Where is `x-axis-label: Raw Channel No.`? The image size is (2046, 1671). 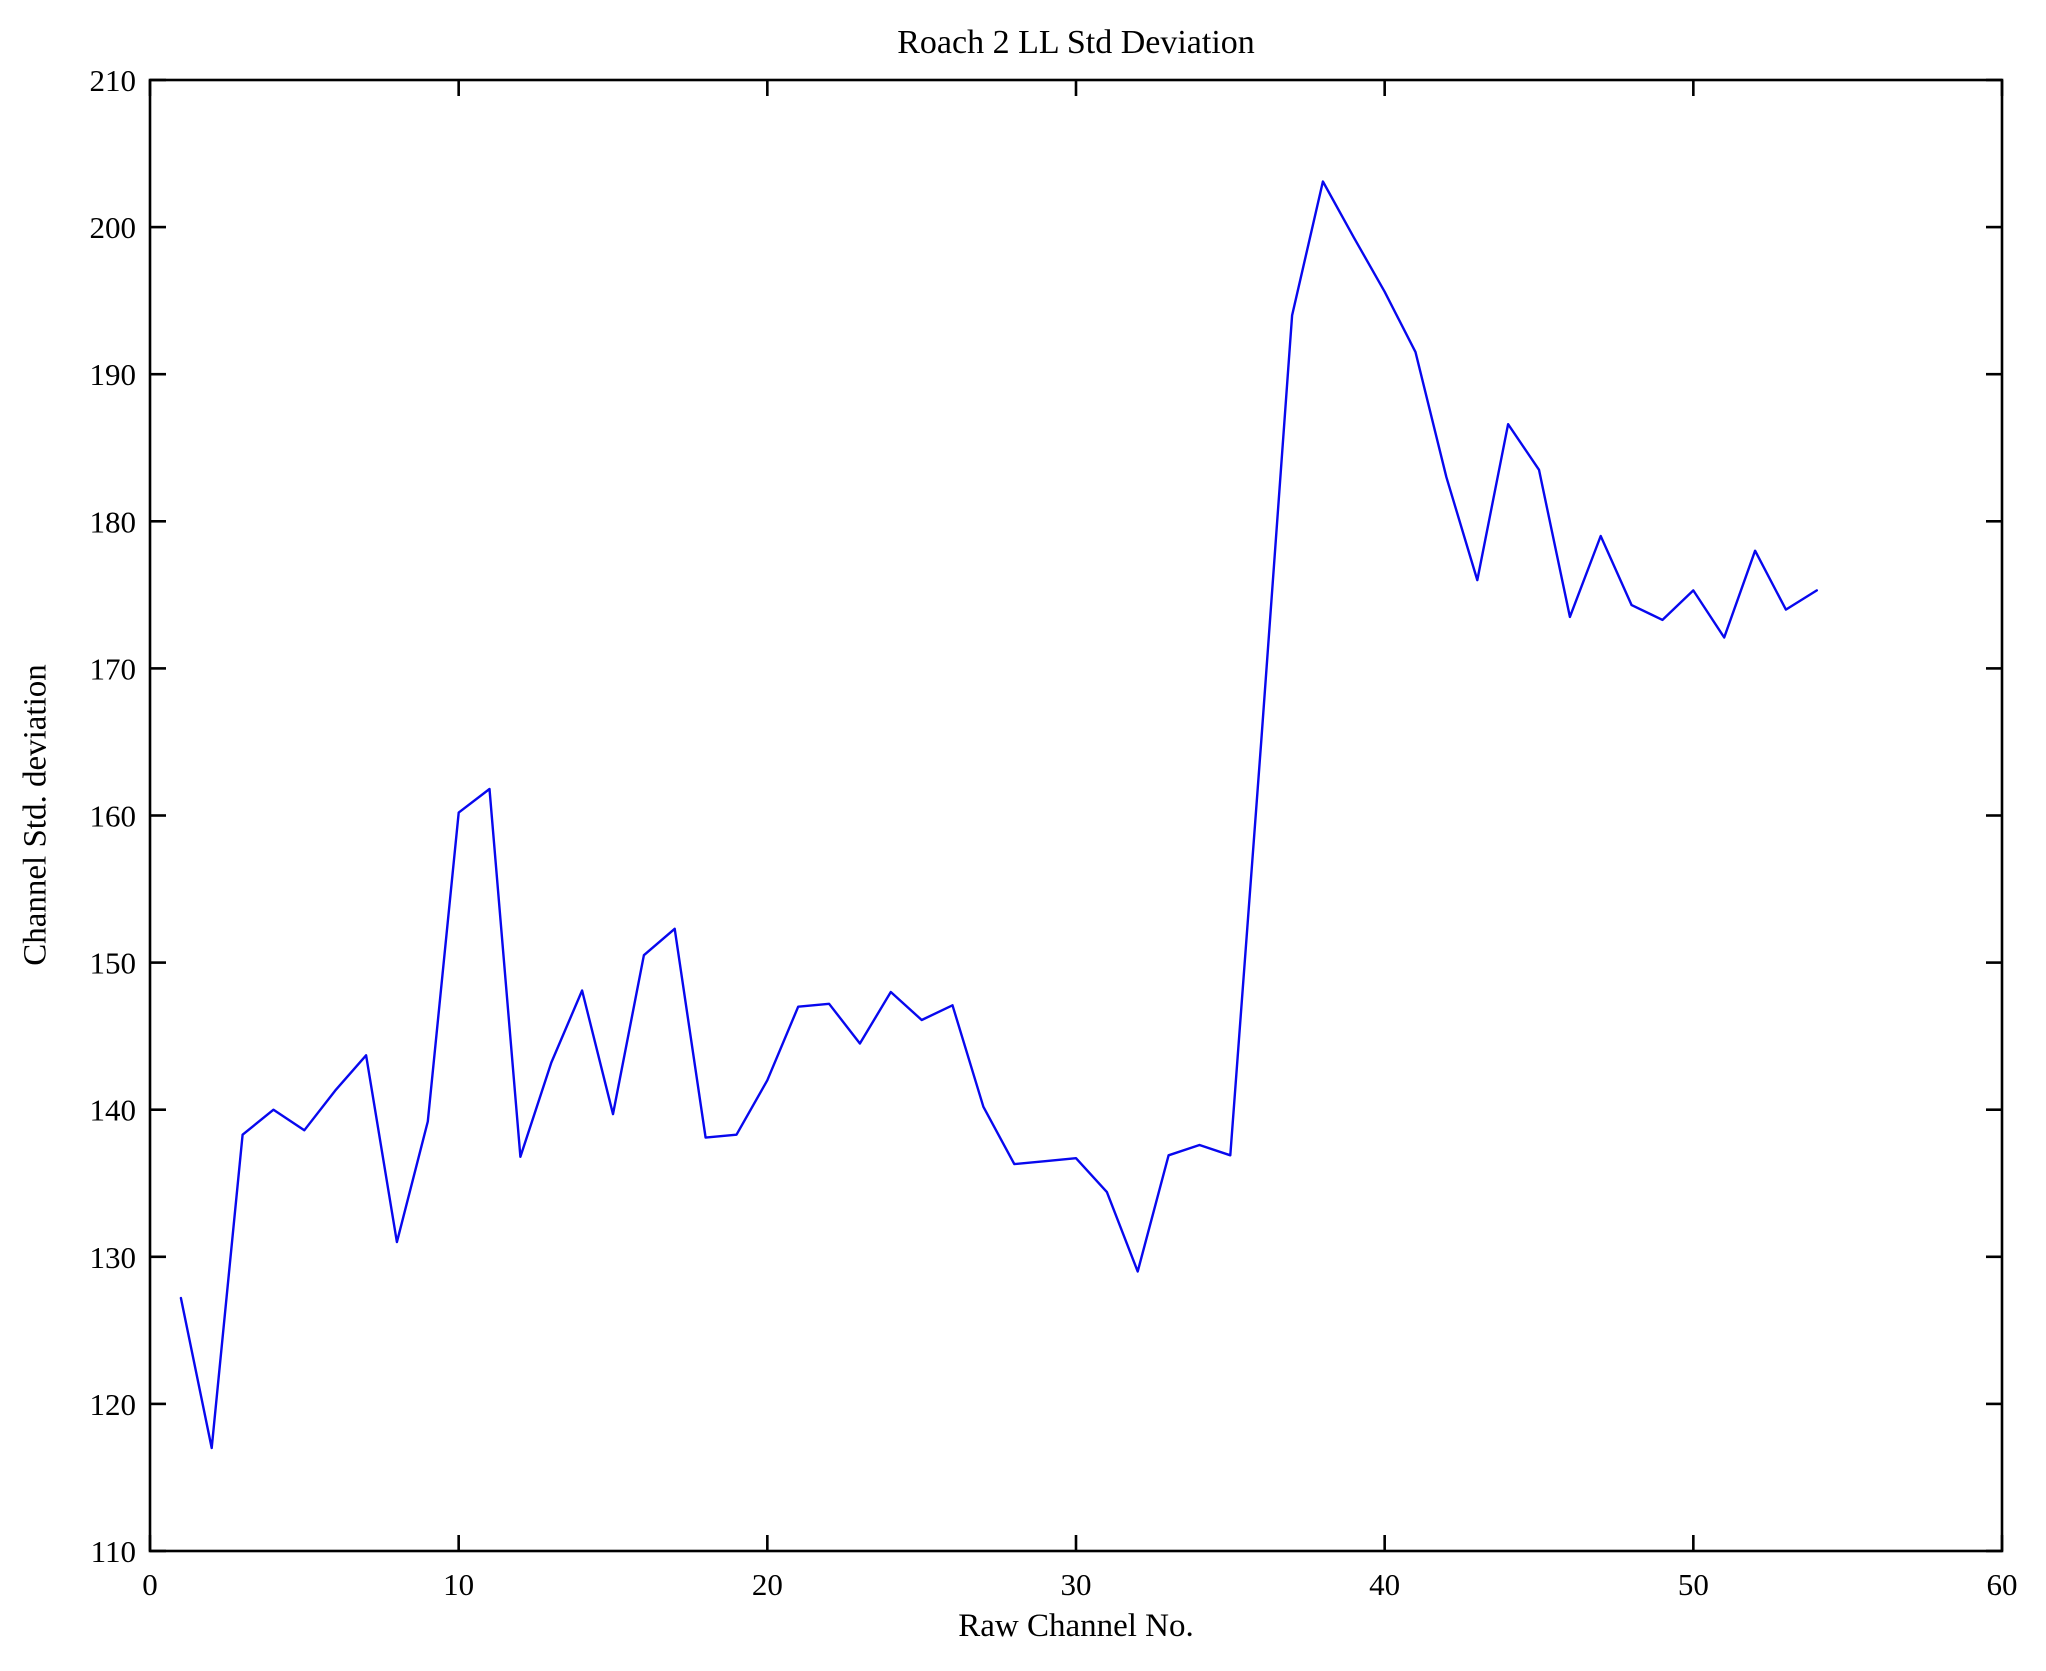
x-axis-label: Raw Channel No. is located at coordinates (1076, 1626).